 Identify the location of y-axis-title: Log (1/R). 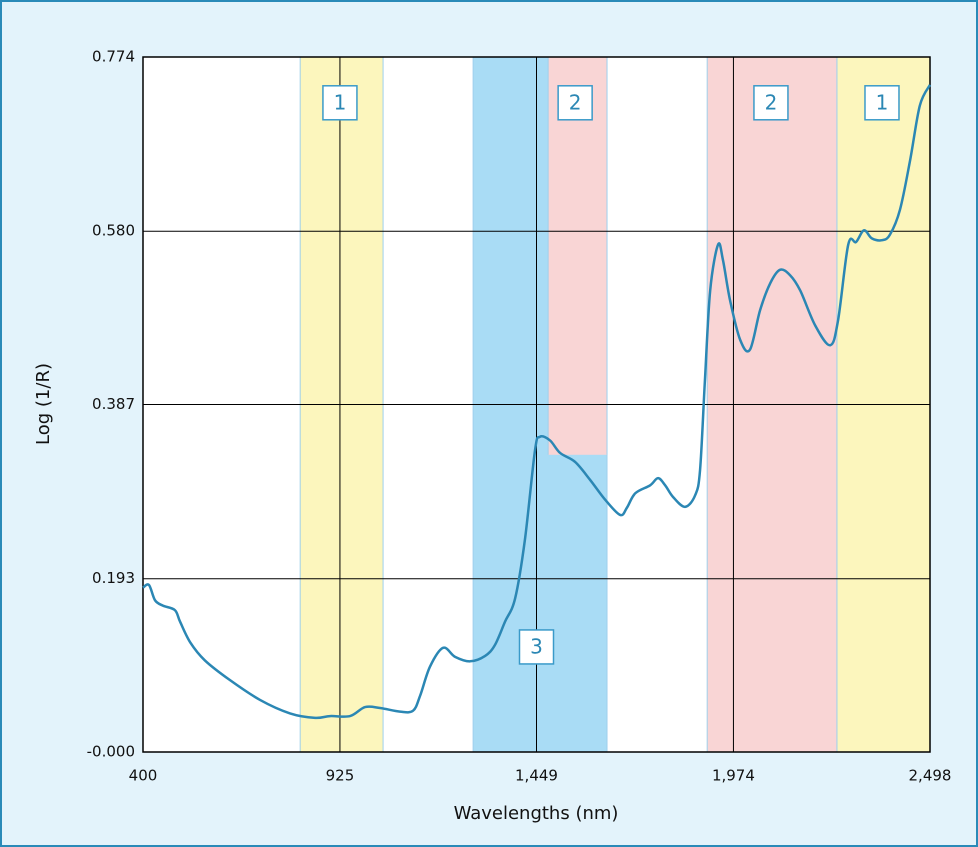
(43, 404).